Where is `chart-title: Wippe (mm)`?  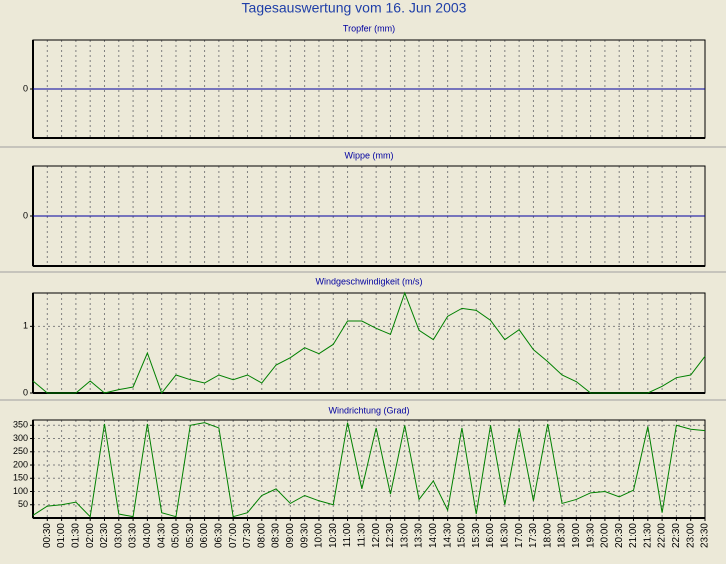 chart-title: Wippe (mm) is located at coordinates (369, 155).